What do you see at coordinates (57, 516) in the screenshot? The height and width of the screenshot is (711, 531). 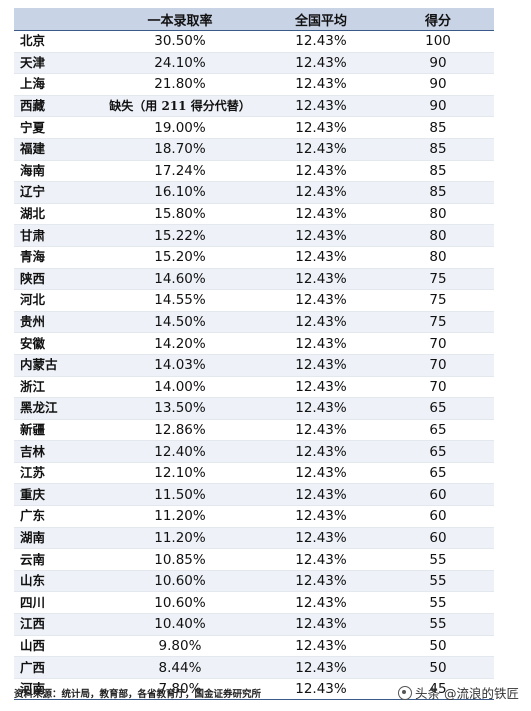 I see `province-cell: 广东` at bounding box center [57, 516].